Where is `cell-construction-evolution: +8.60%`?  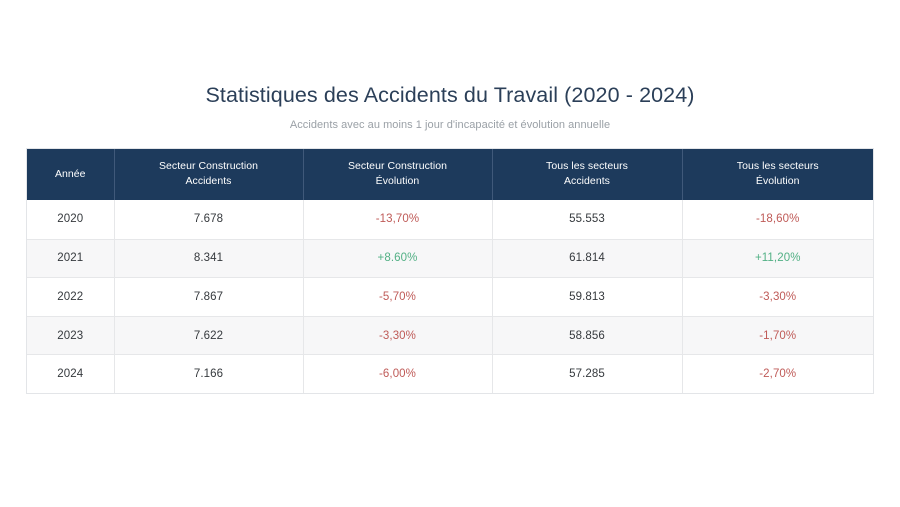
cell-construction-evolution: +8.60% is located at coordinates (398, 259).